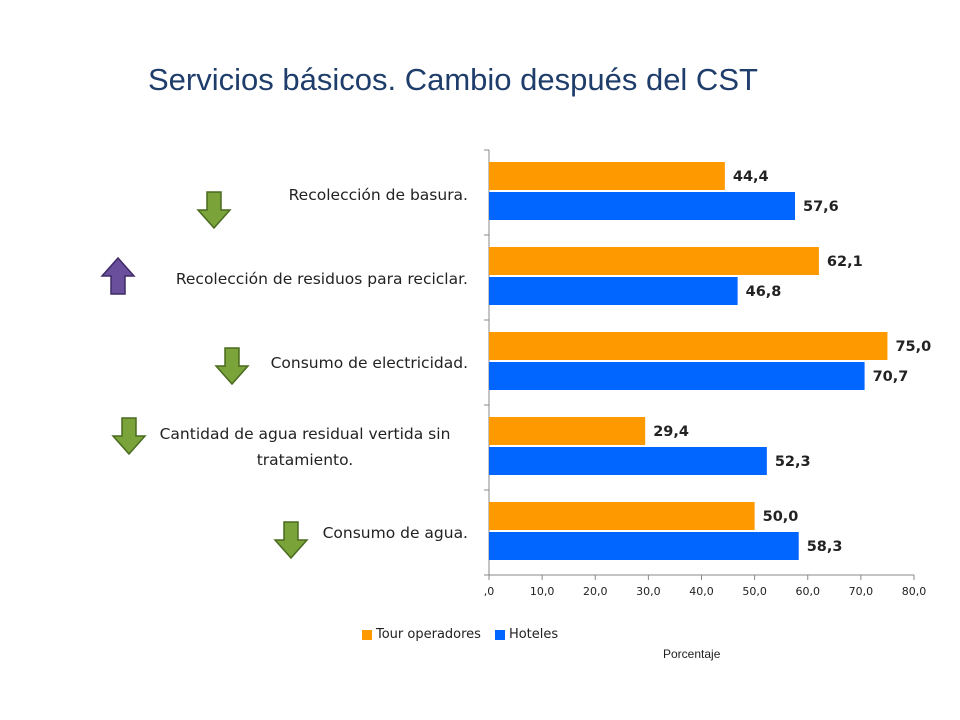 This screenshot has height=720, width=960. Describe the element at coordinates (692, 654) in the screenshot. I see `x-axis-label: Porcentaje` at that location.